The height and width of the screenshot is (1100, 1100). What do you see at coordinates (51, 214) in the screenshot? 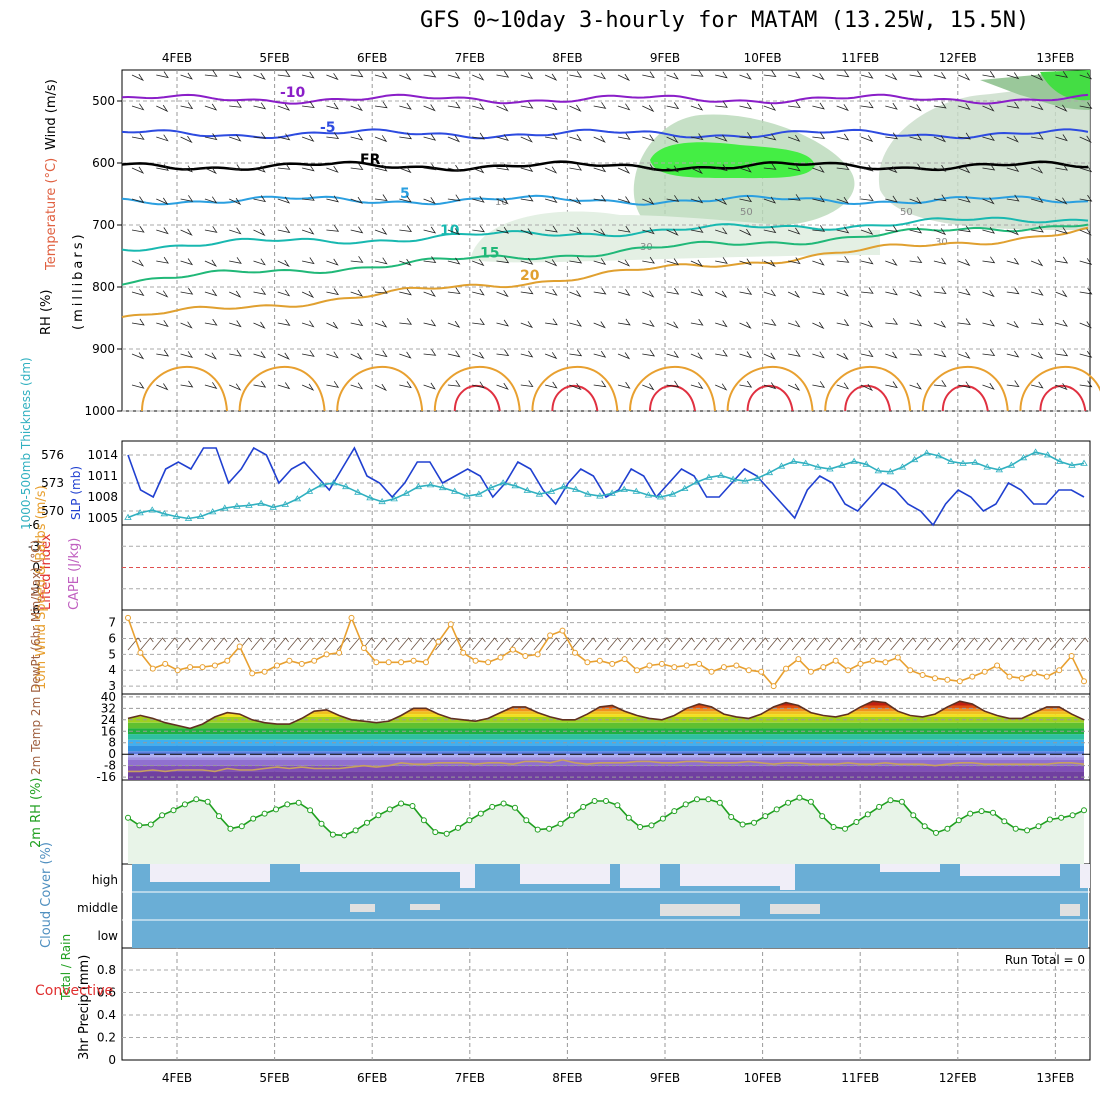
I see `temperature-label: Temperature (°C)` at bounding box center [51, 214].